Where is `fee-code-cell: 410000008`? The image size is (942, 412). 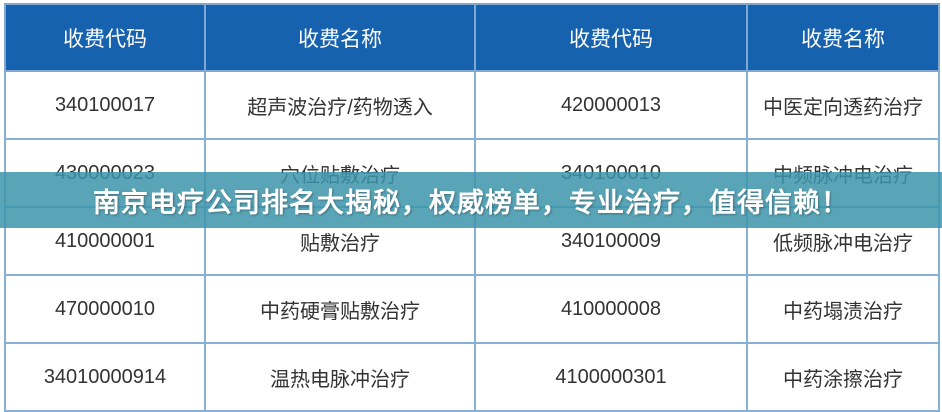
fee-code-cell: 410000008 is located at coordinates (611, 309).